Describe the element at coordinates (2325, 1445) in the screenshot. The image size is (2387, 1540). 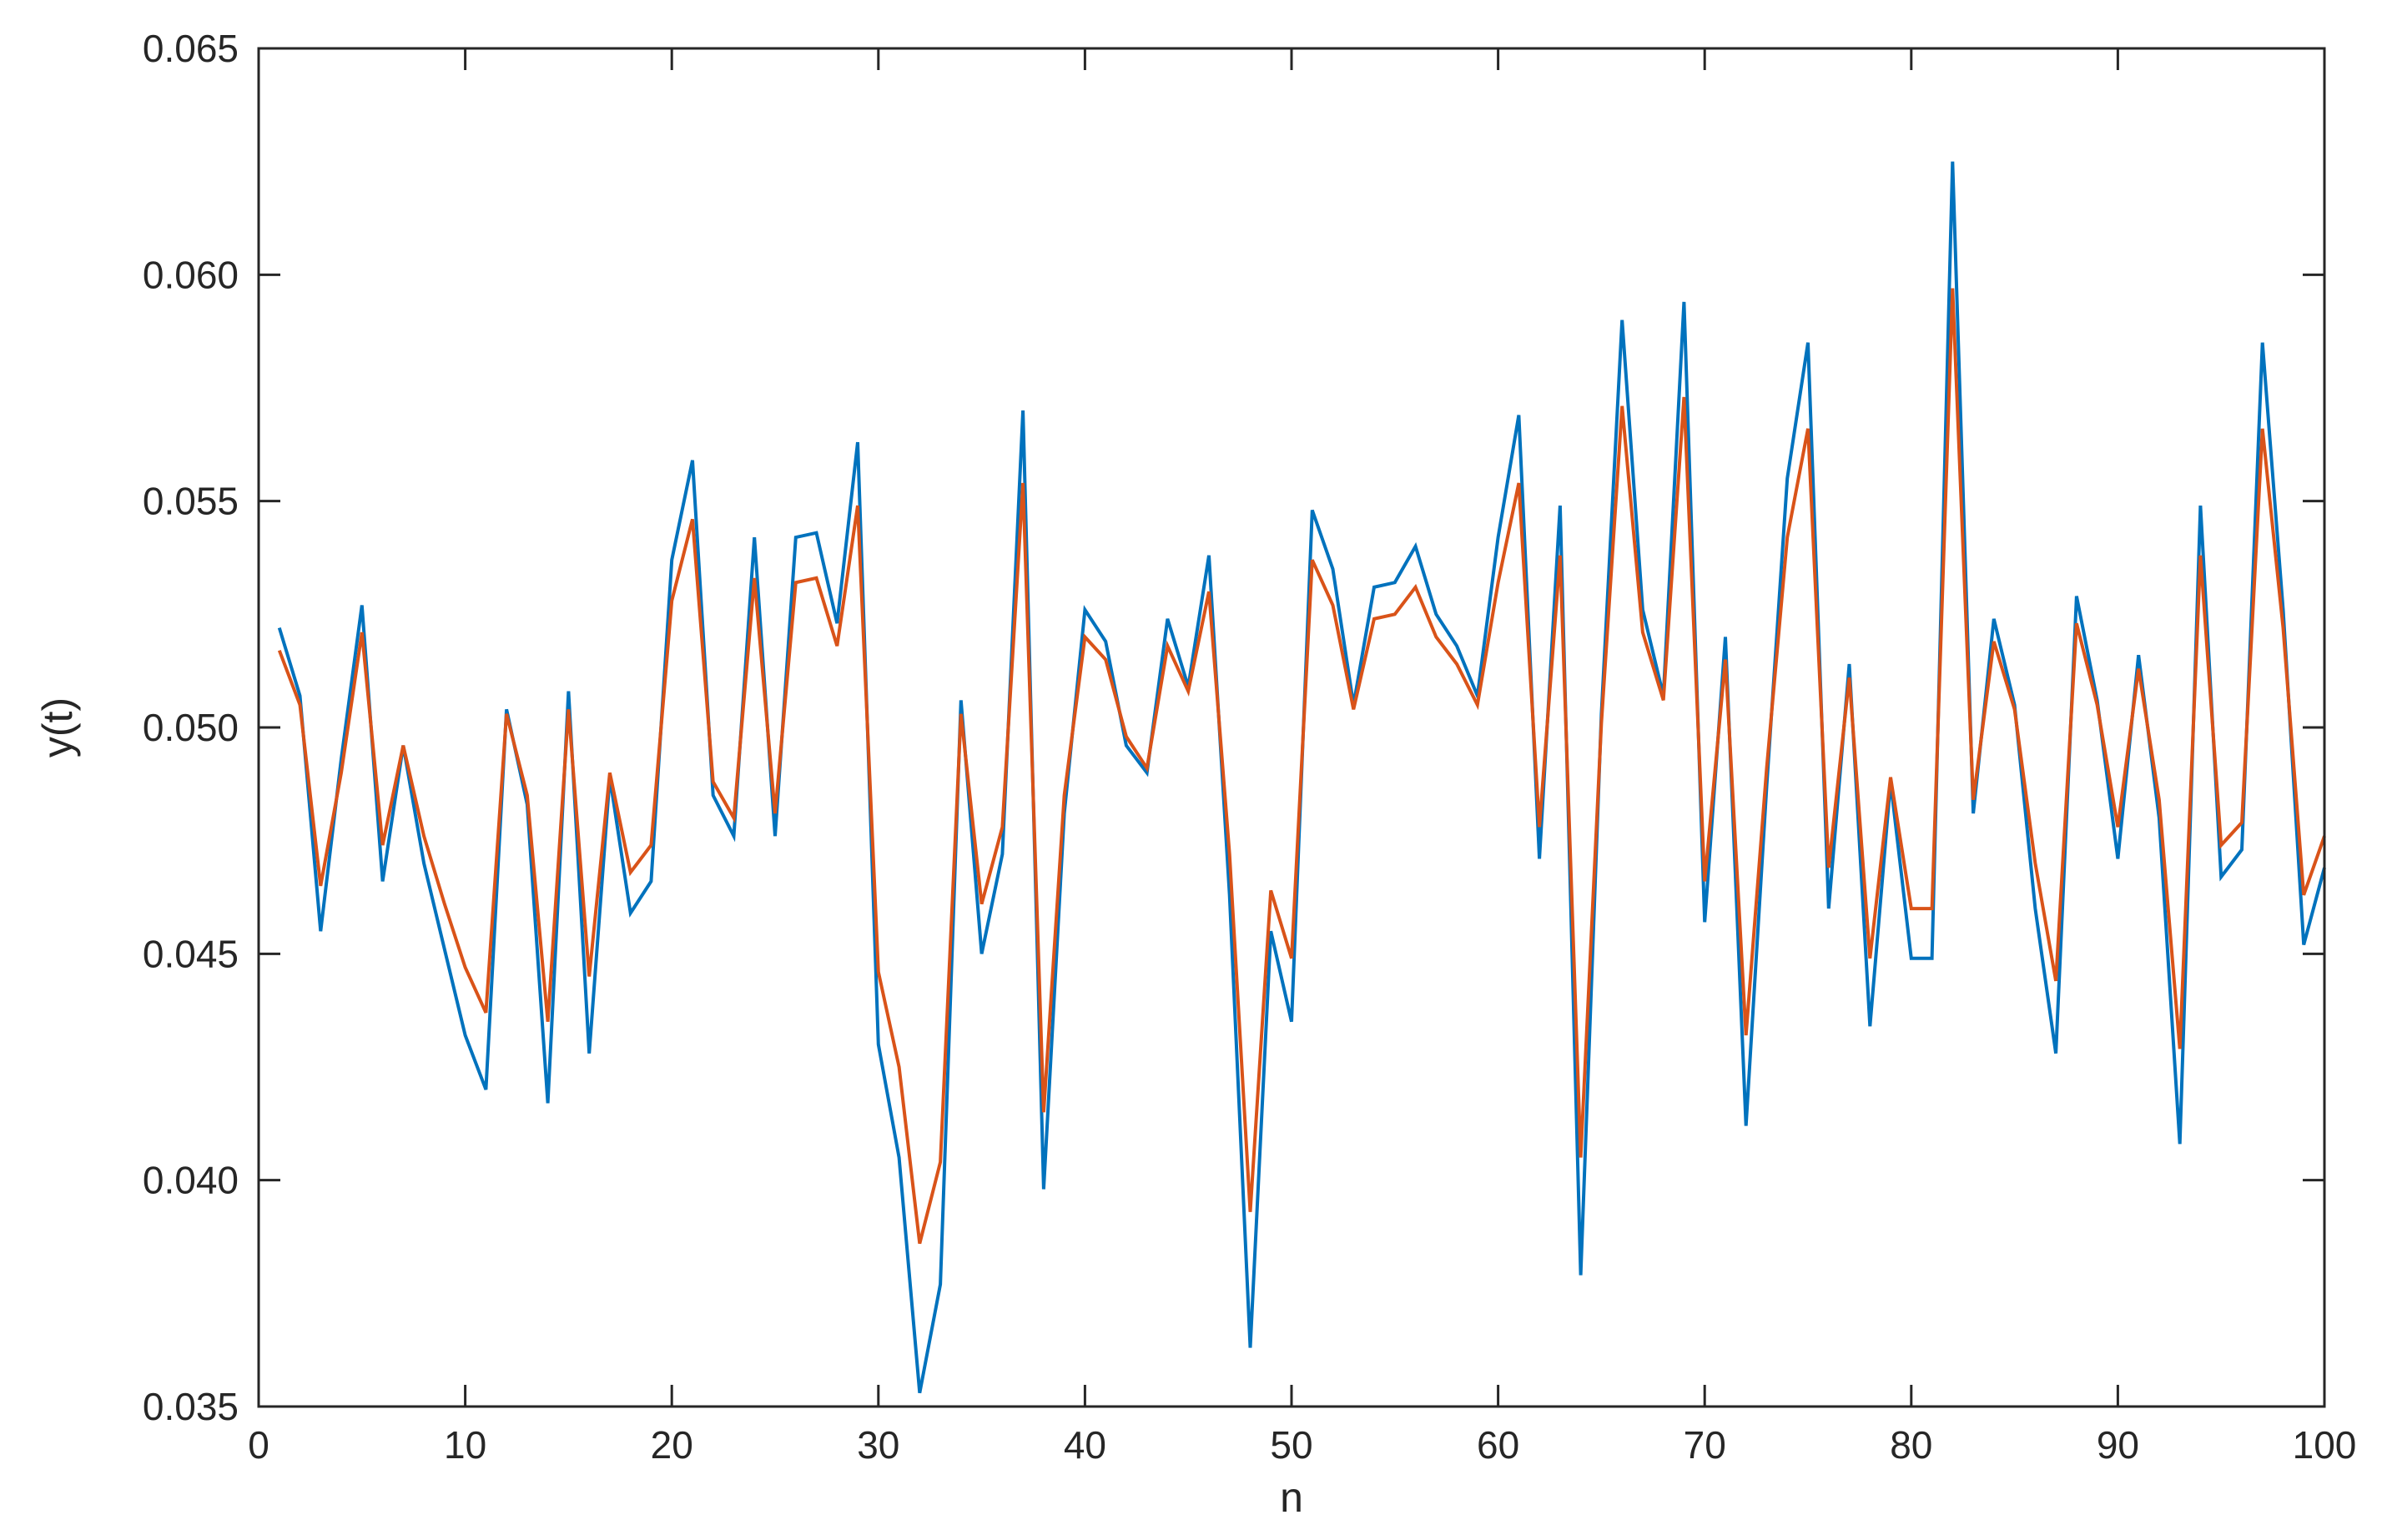
I see `x-tick-label: 100` at that location.